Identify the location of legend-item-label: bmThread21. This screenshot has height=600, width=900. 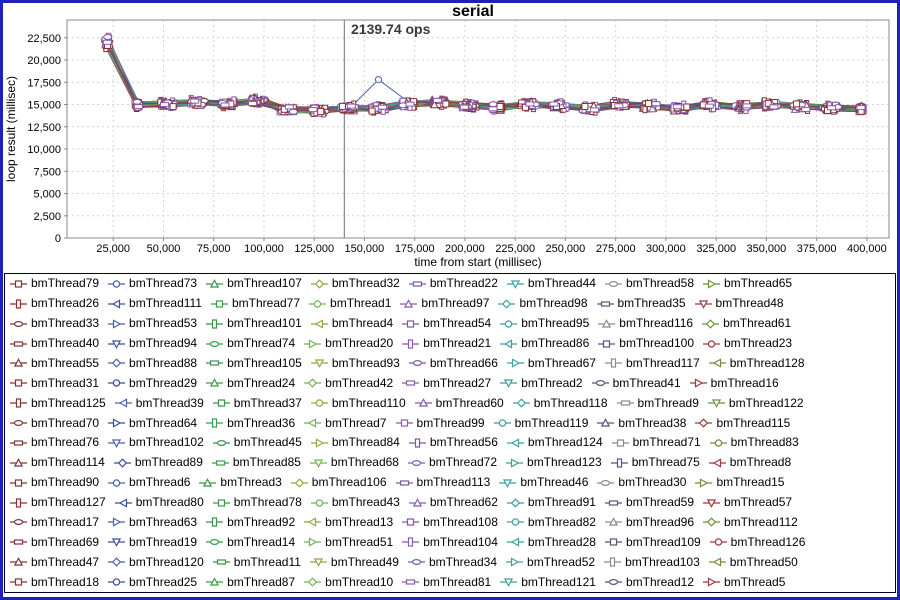
(457, 343).